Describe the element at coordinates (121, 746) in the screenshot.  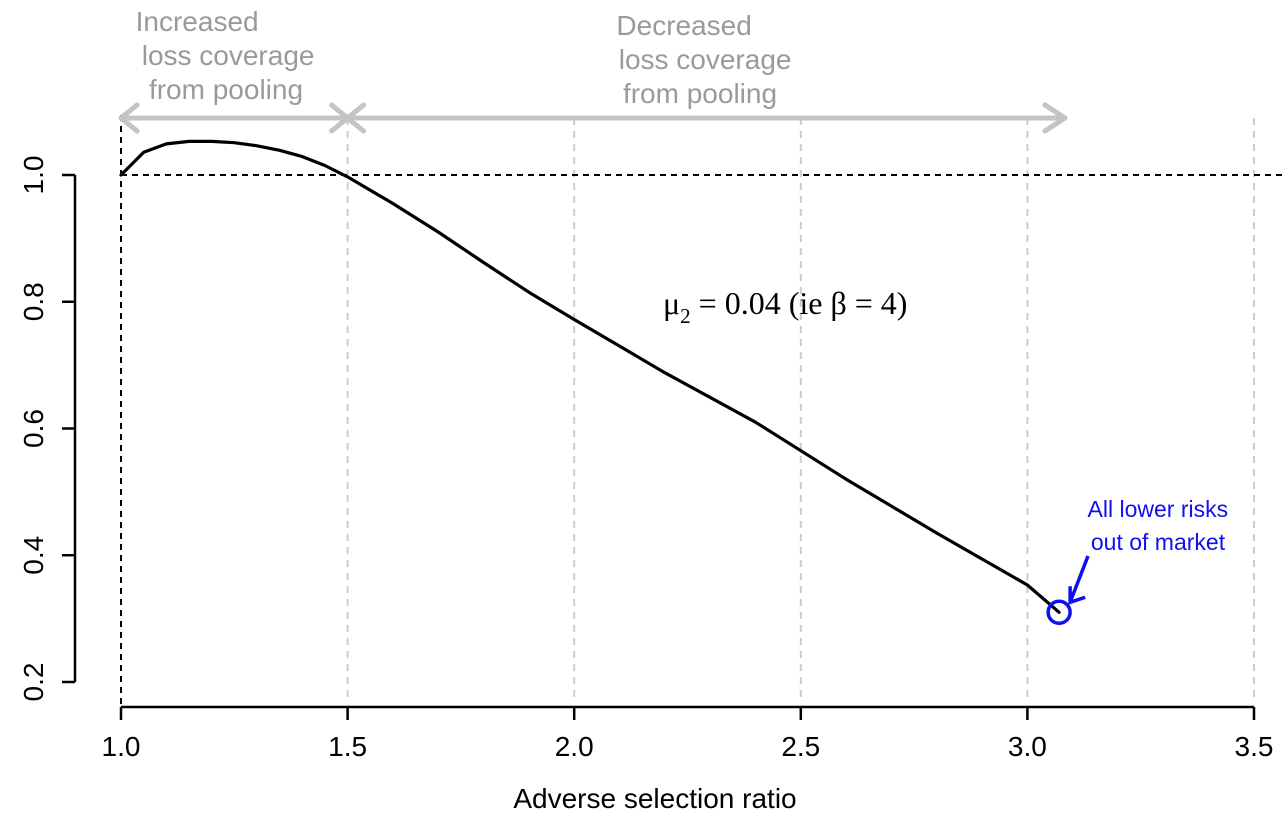
I see `x-tick-label-1.0: 1.0` at that location.